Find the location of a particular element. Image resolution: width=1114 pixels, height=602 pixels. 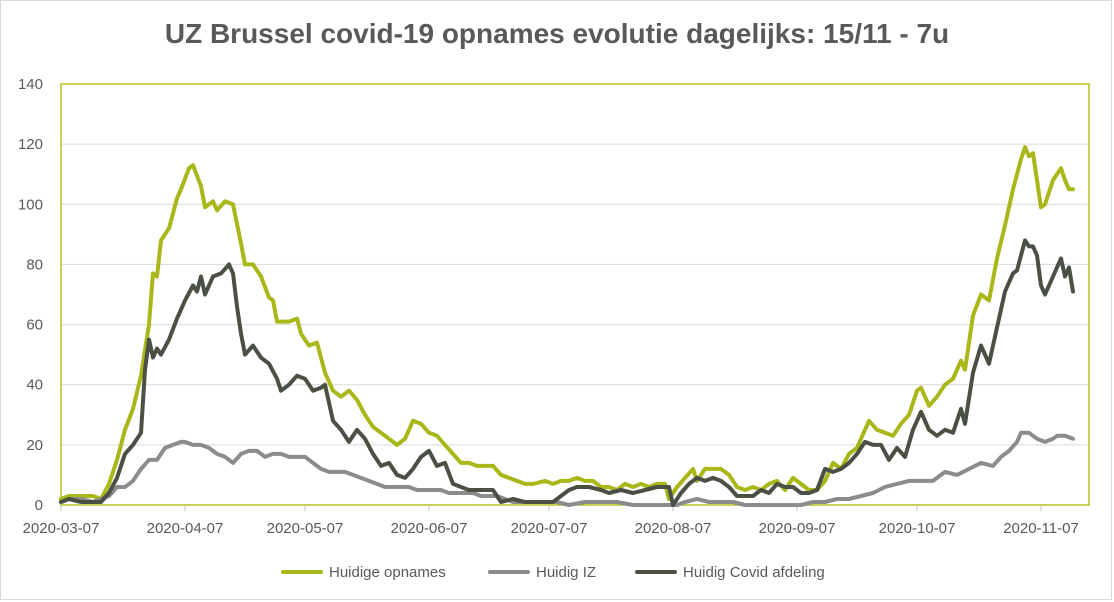

y-tick-label: 120 is located at coordinates (30, 144).